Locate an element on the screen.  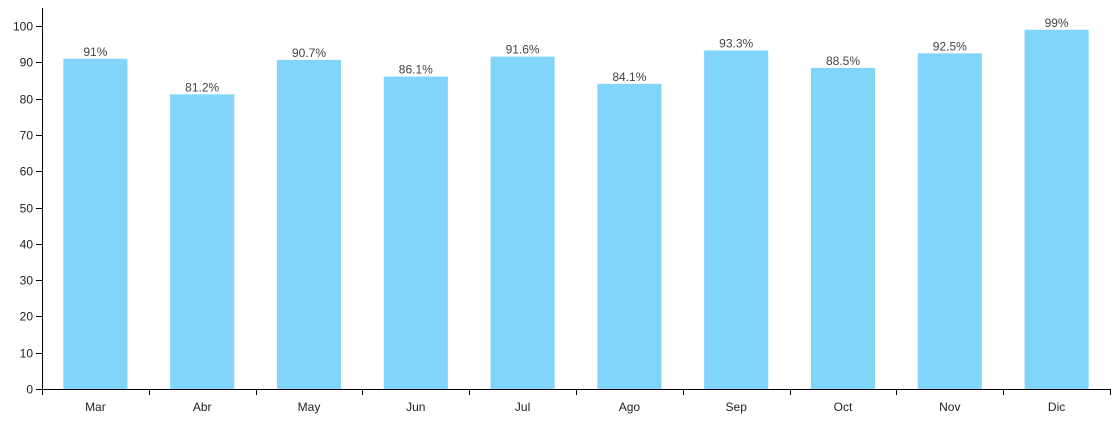
y-axis: 0 10 20 30 40 50 60 70 80 90 100 is located at coordinates (28, 202).